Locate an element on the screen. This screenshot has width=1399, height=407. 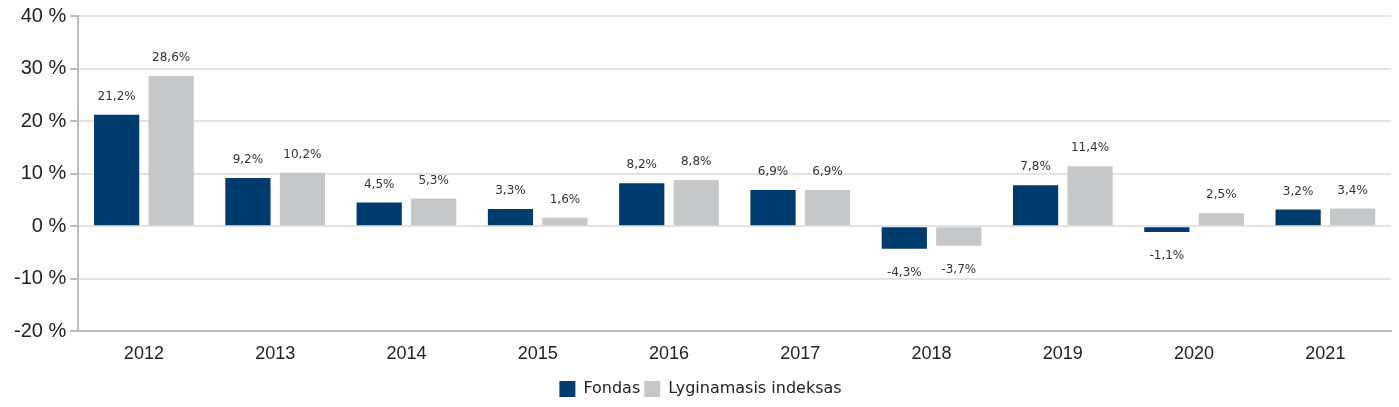
x-tick-label: 2018 is located at coordinates (931, 353).